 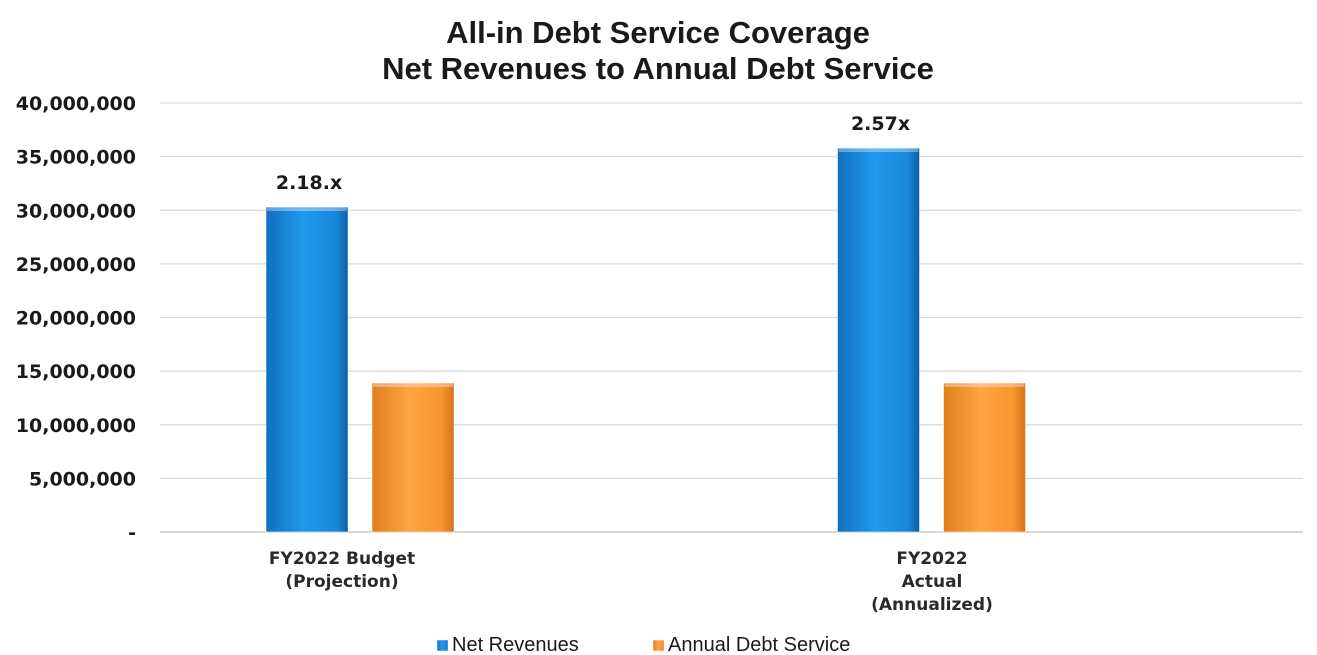 I want to click on y-tick-label: 25,000,000, so click(x=76, y=265).